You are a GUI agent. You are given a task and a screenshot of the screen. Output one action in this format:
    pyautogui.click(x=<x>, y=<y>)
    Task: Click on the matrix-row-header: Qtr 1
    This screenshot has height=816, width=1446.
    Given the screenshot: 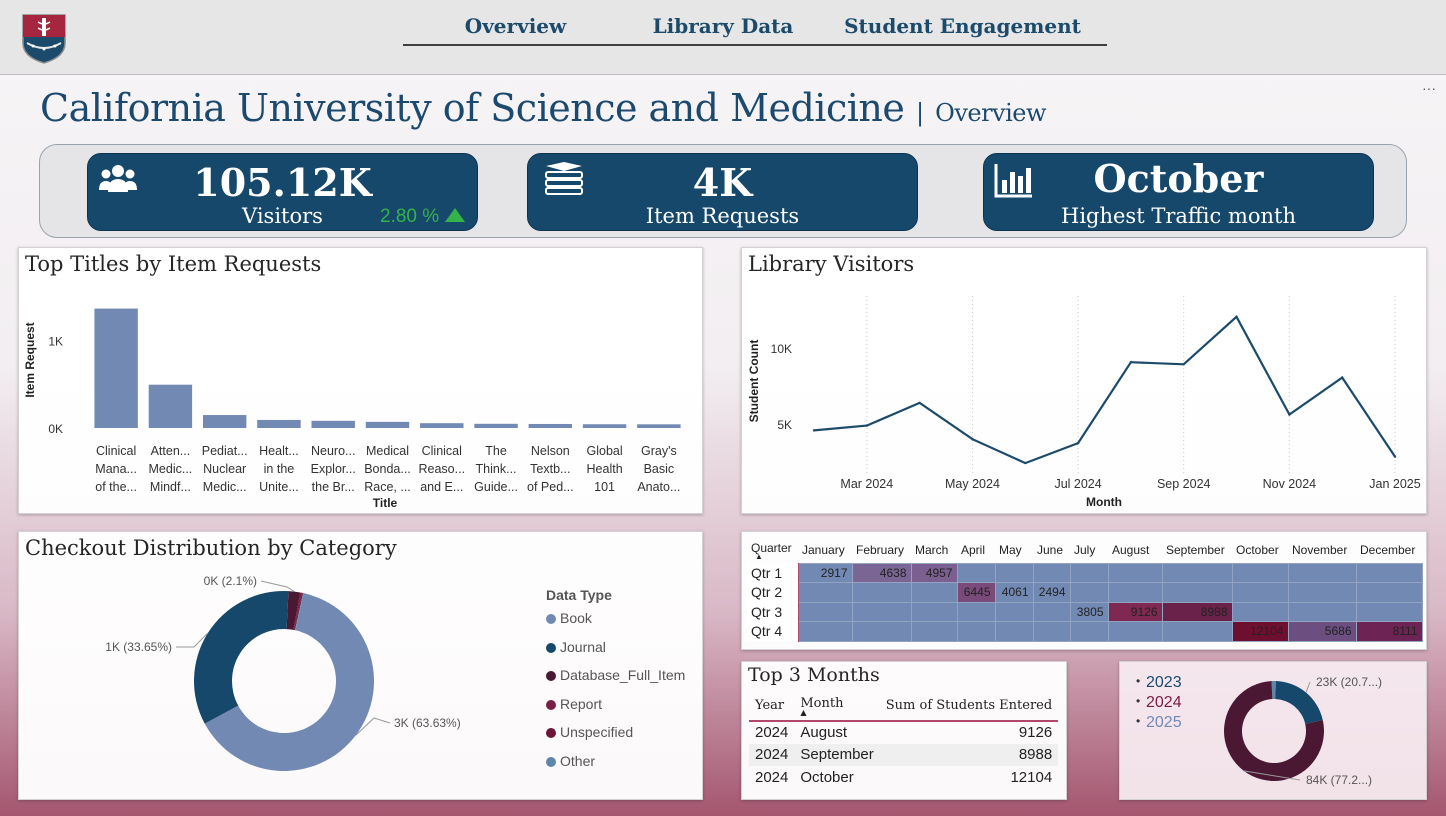 What is the action you would take?
    pyautogui.click(x=773, y=573)
    